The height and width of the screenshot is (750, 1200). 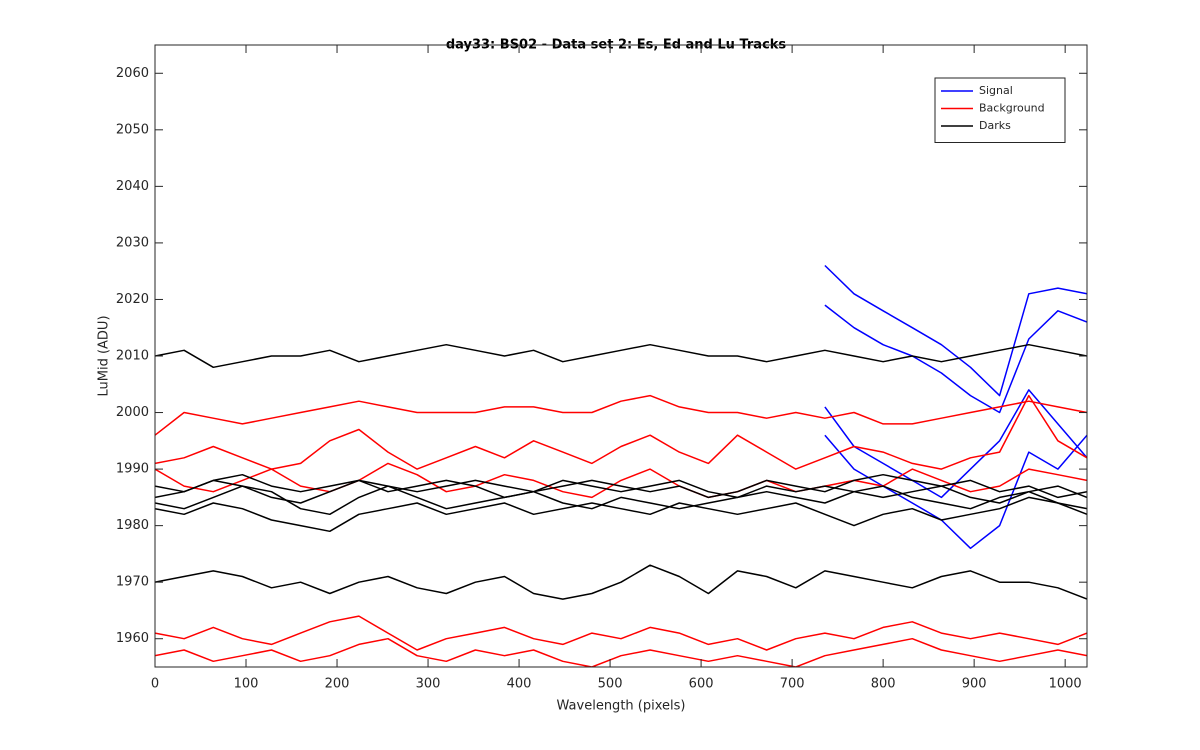 What do you see at coordinates (621, 706) in the screenshot?
I see `x-axis-label: Wavelength (pixels)` at bounding box center [621, 706].